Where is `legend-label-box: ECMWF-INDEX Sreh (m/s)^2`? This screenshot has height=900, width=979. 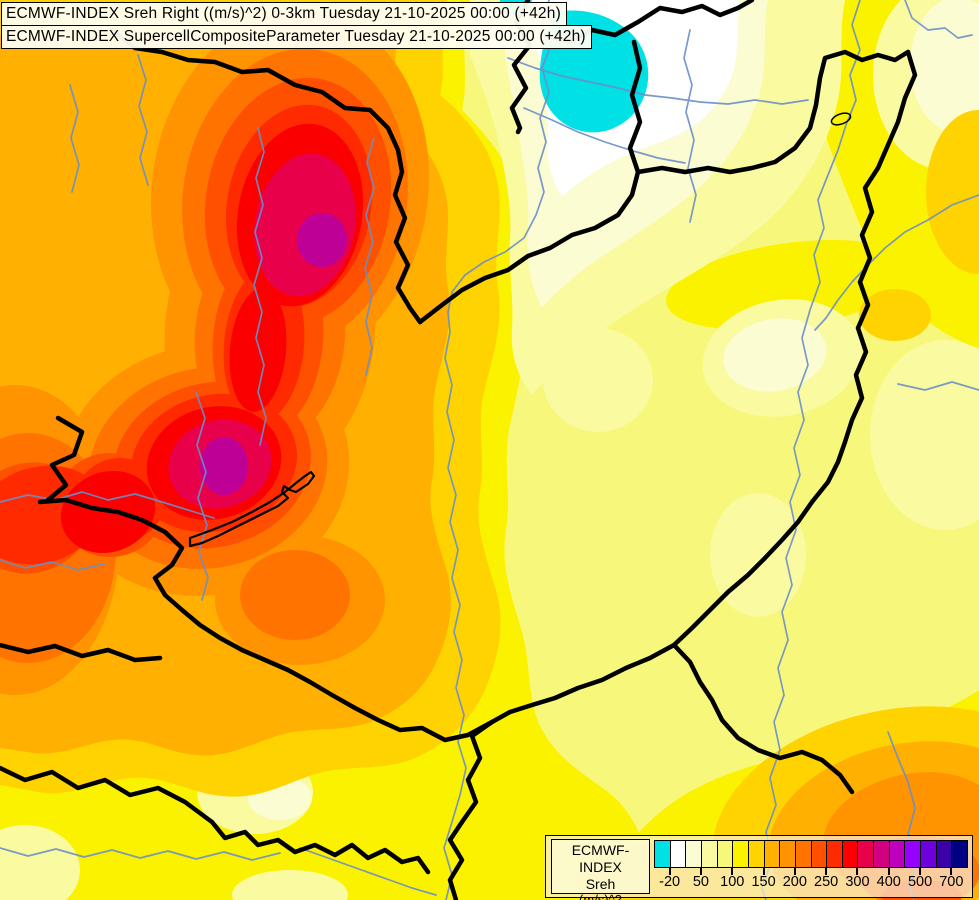 legend-label-box: ECMWF-INDEX Sreh (m/s)^2 is located at coordinates (600, 869).